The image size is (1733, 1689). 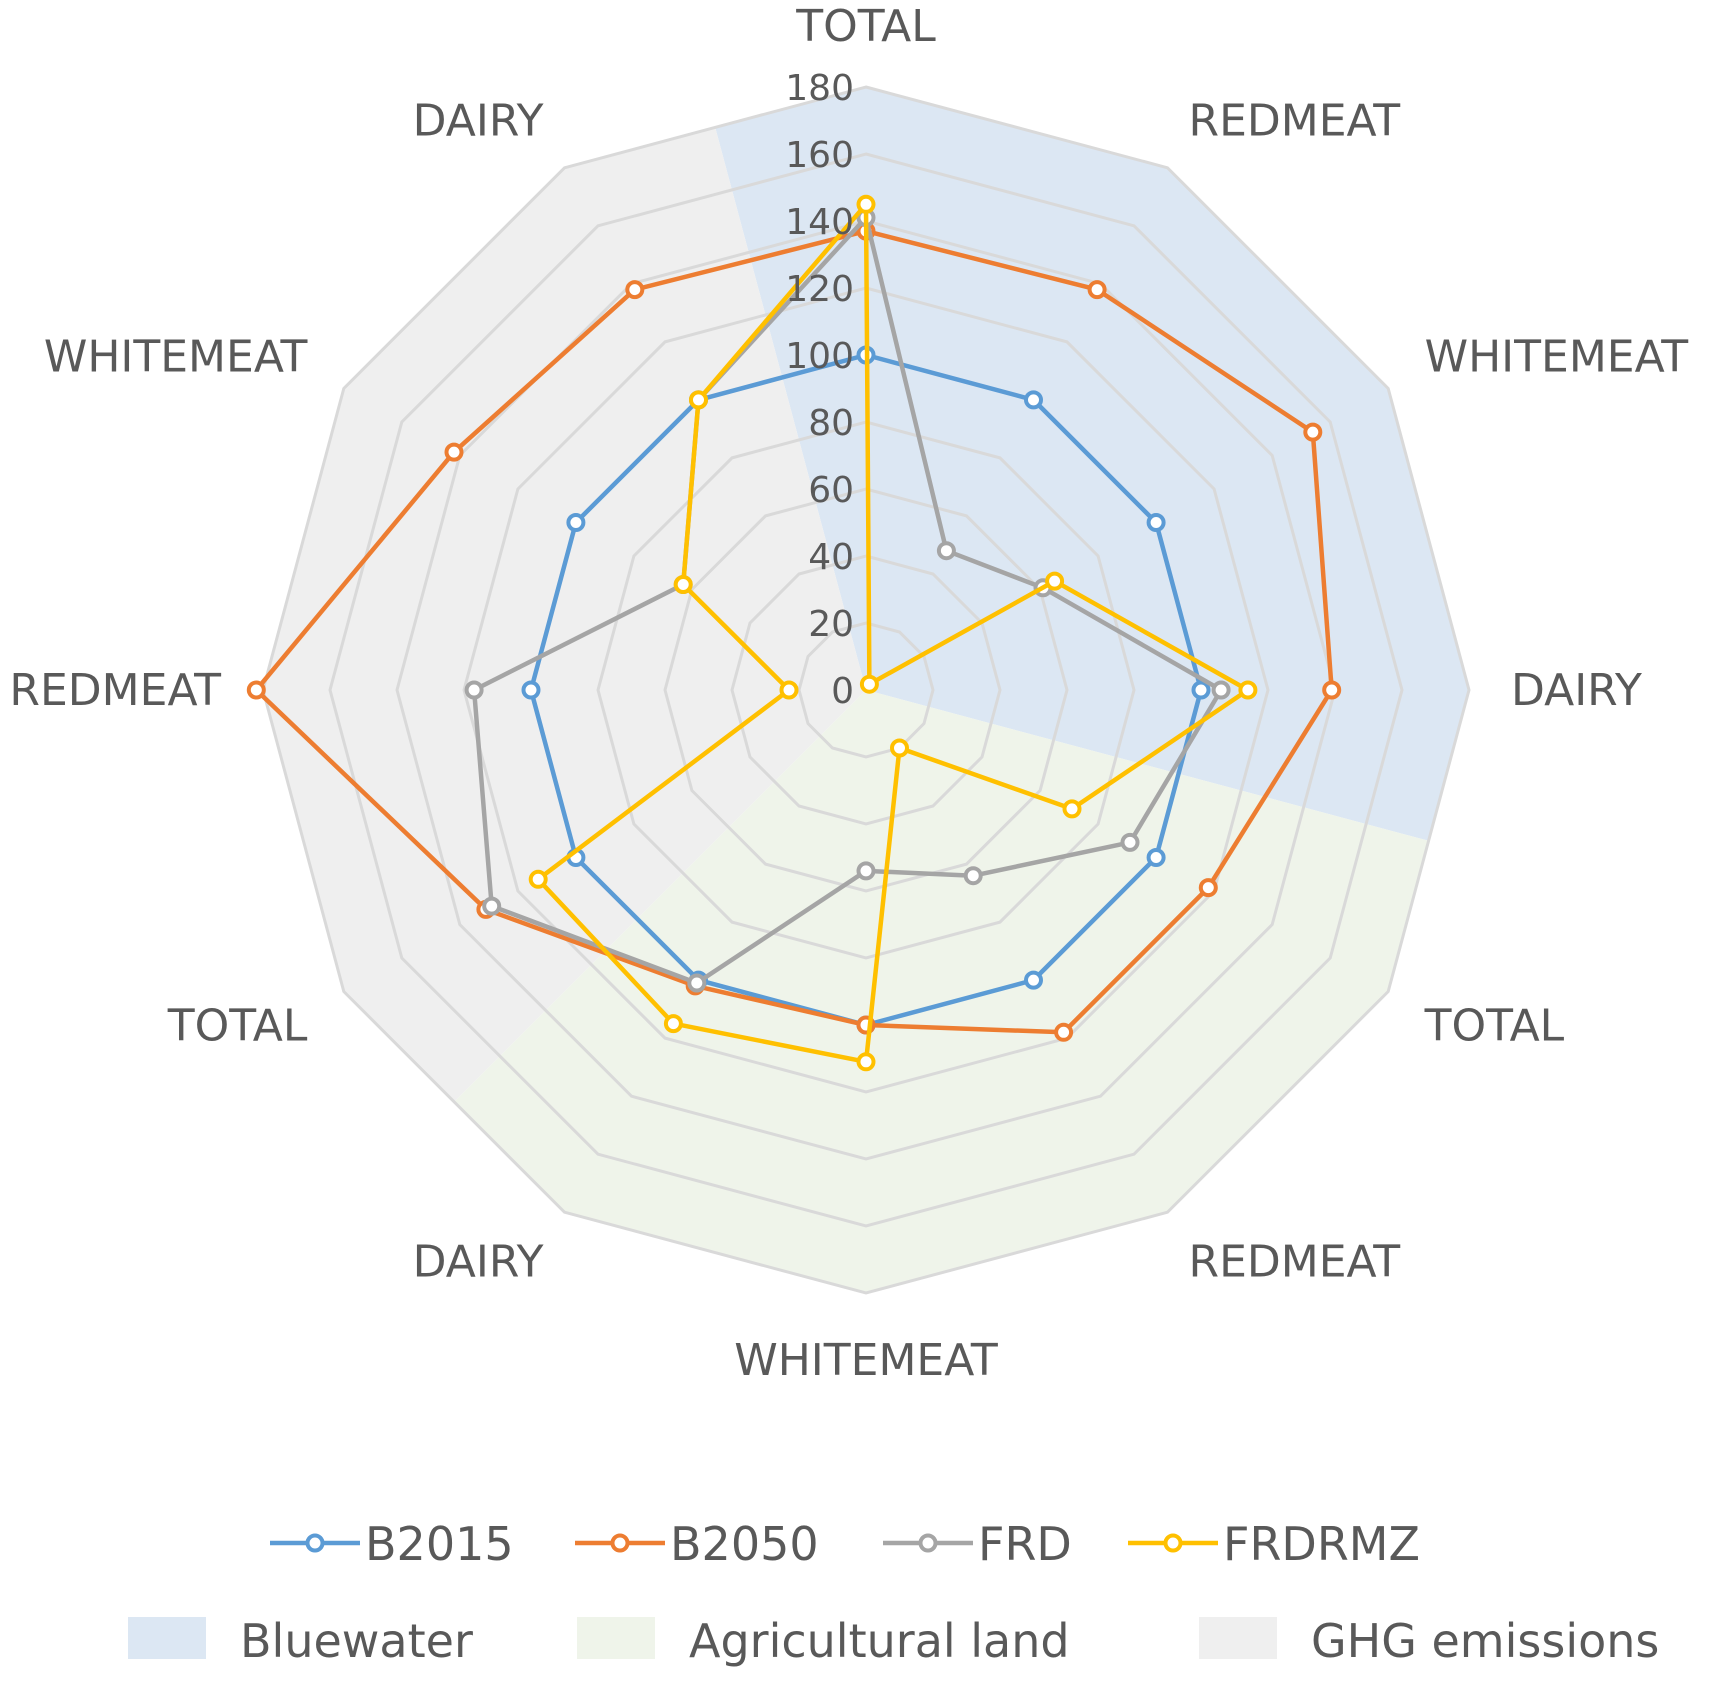 I want to click on legend-marker-b2050, so click(x=620, y=1543).